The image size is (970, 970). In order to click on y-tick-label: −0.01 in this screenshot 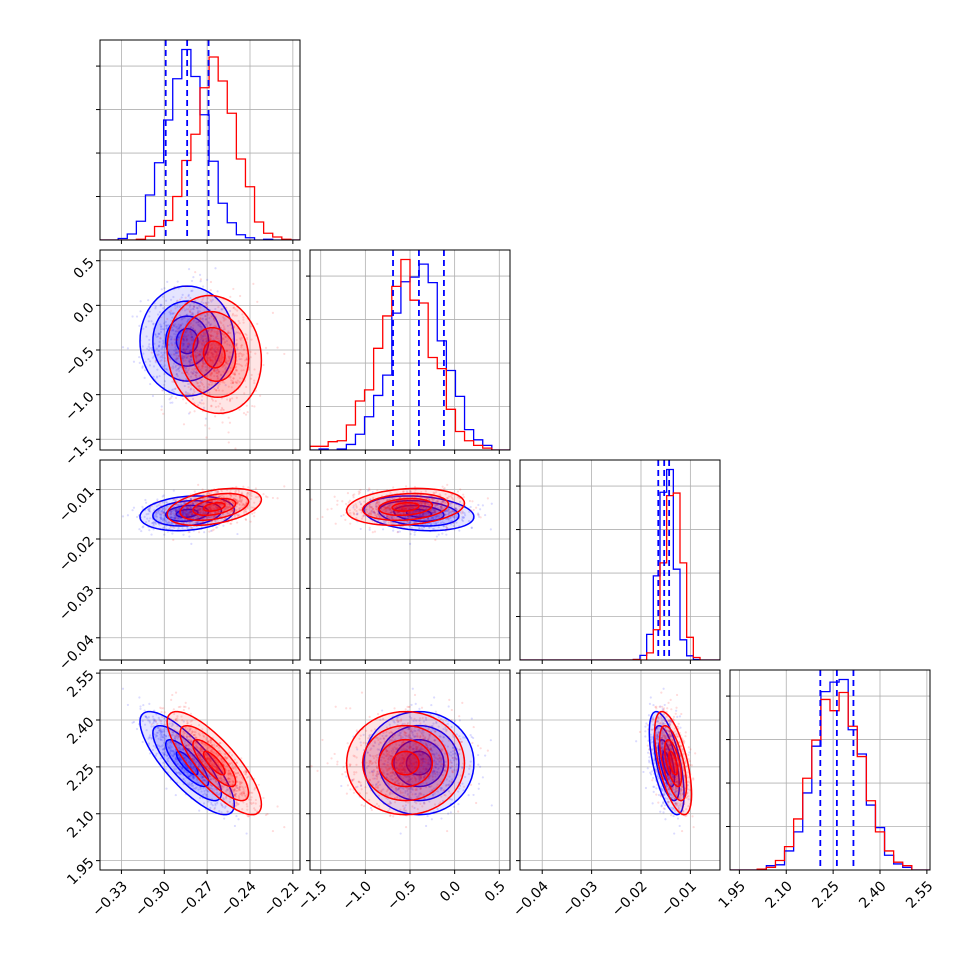, I will do `click(77, 505)`.